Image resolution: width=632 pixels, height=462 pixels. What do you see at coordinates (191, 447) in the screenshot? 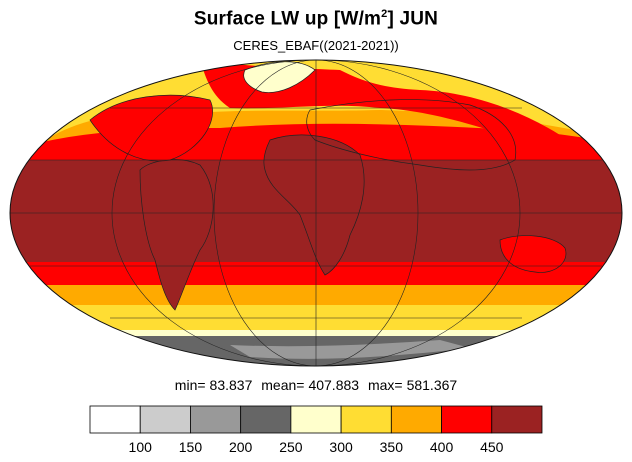
I see `colorbar-tick-label: 150` at bounding box center [191, 447].